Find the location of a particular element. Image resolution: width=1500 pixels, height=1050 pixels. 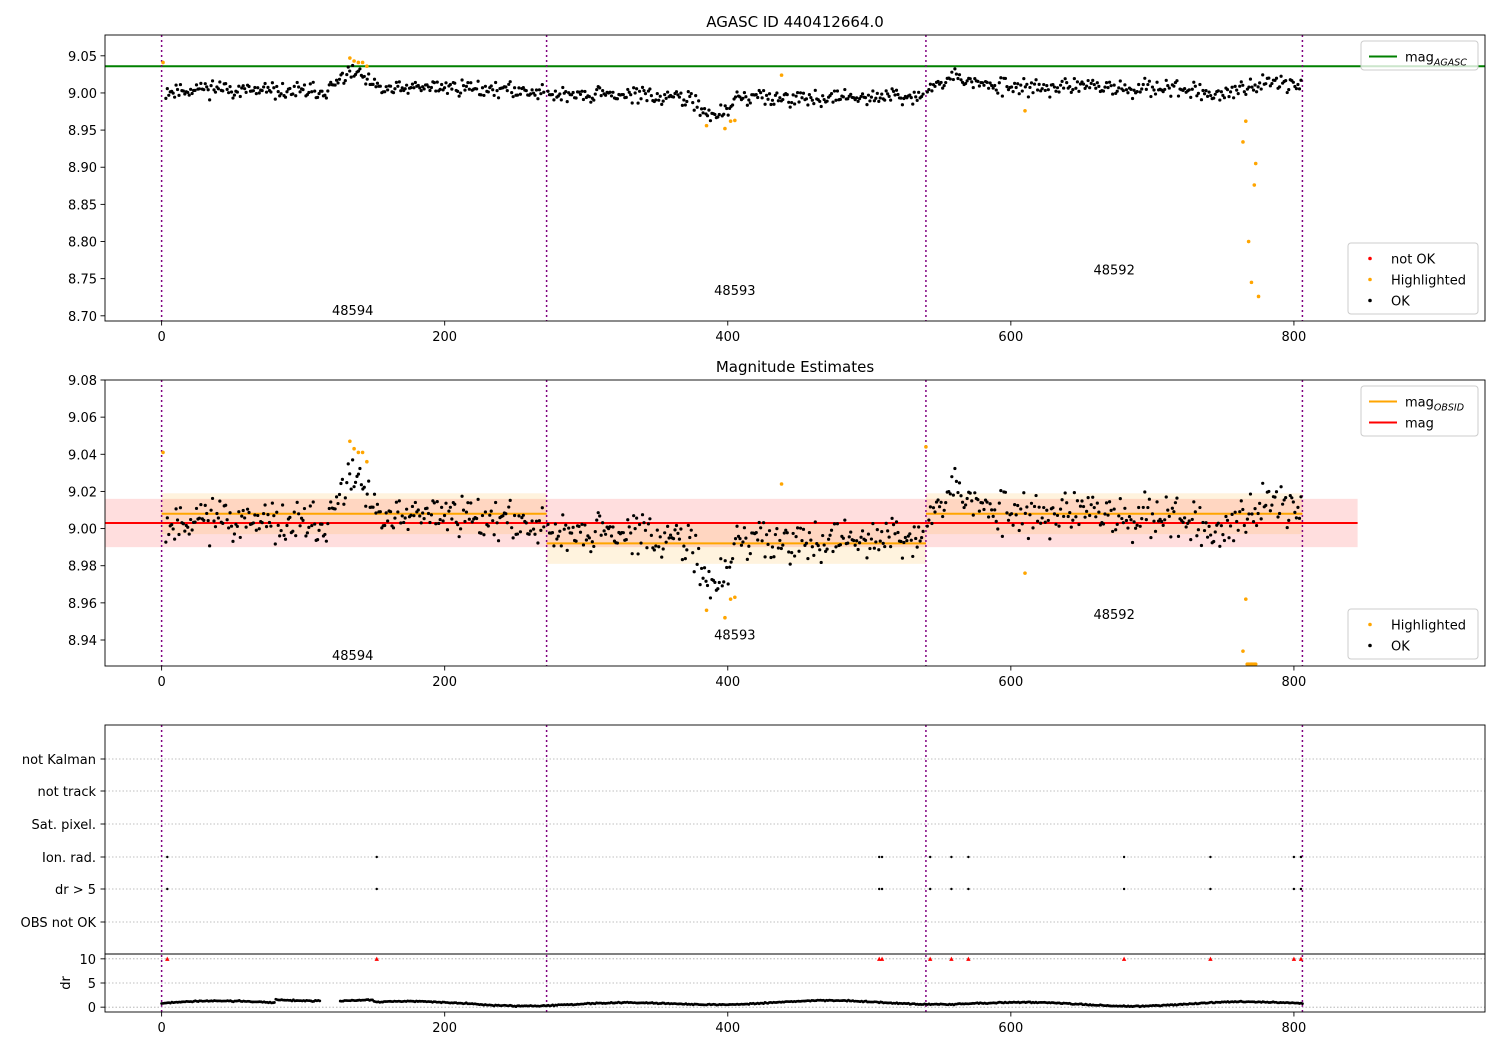

legend-label-subscript: OBSID is located at coordinates (1449, 408).